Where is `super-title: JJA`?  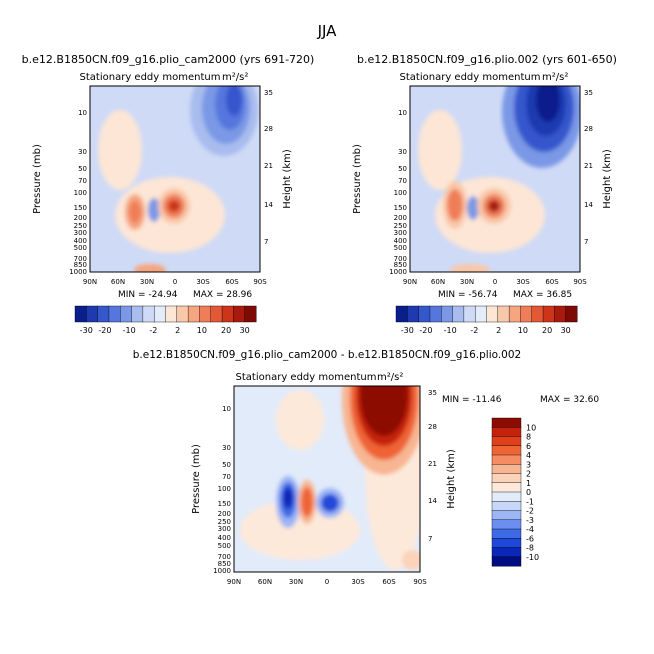
super-title: JJA is located at coordinates (327, 31).